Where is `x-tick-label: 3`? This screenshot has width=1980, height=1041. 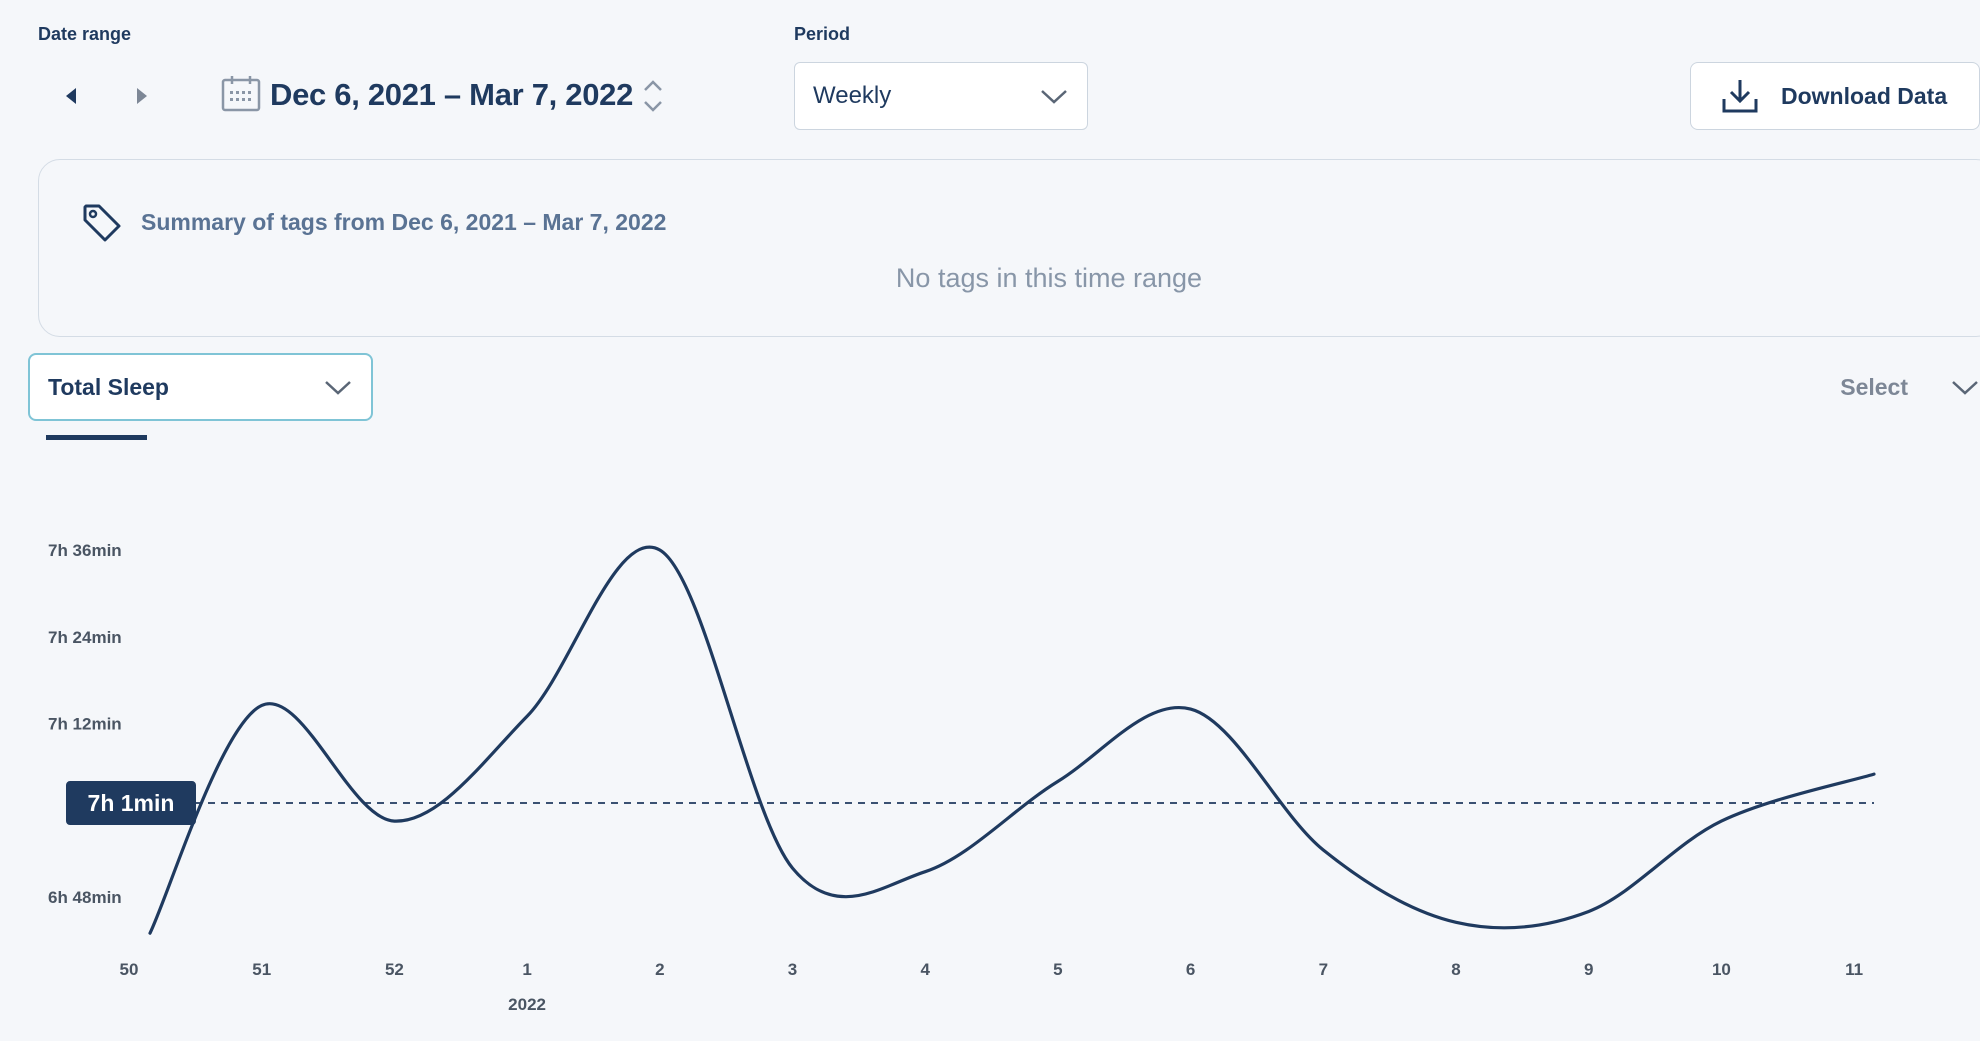 x-tick-label: 3 is located at coordinates (792, 969).